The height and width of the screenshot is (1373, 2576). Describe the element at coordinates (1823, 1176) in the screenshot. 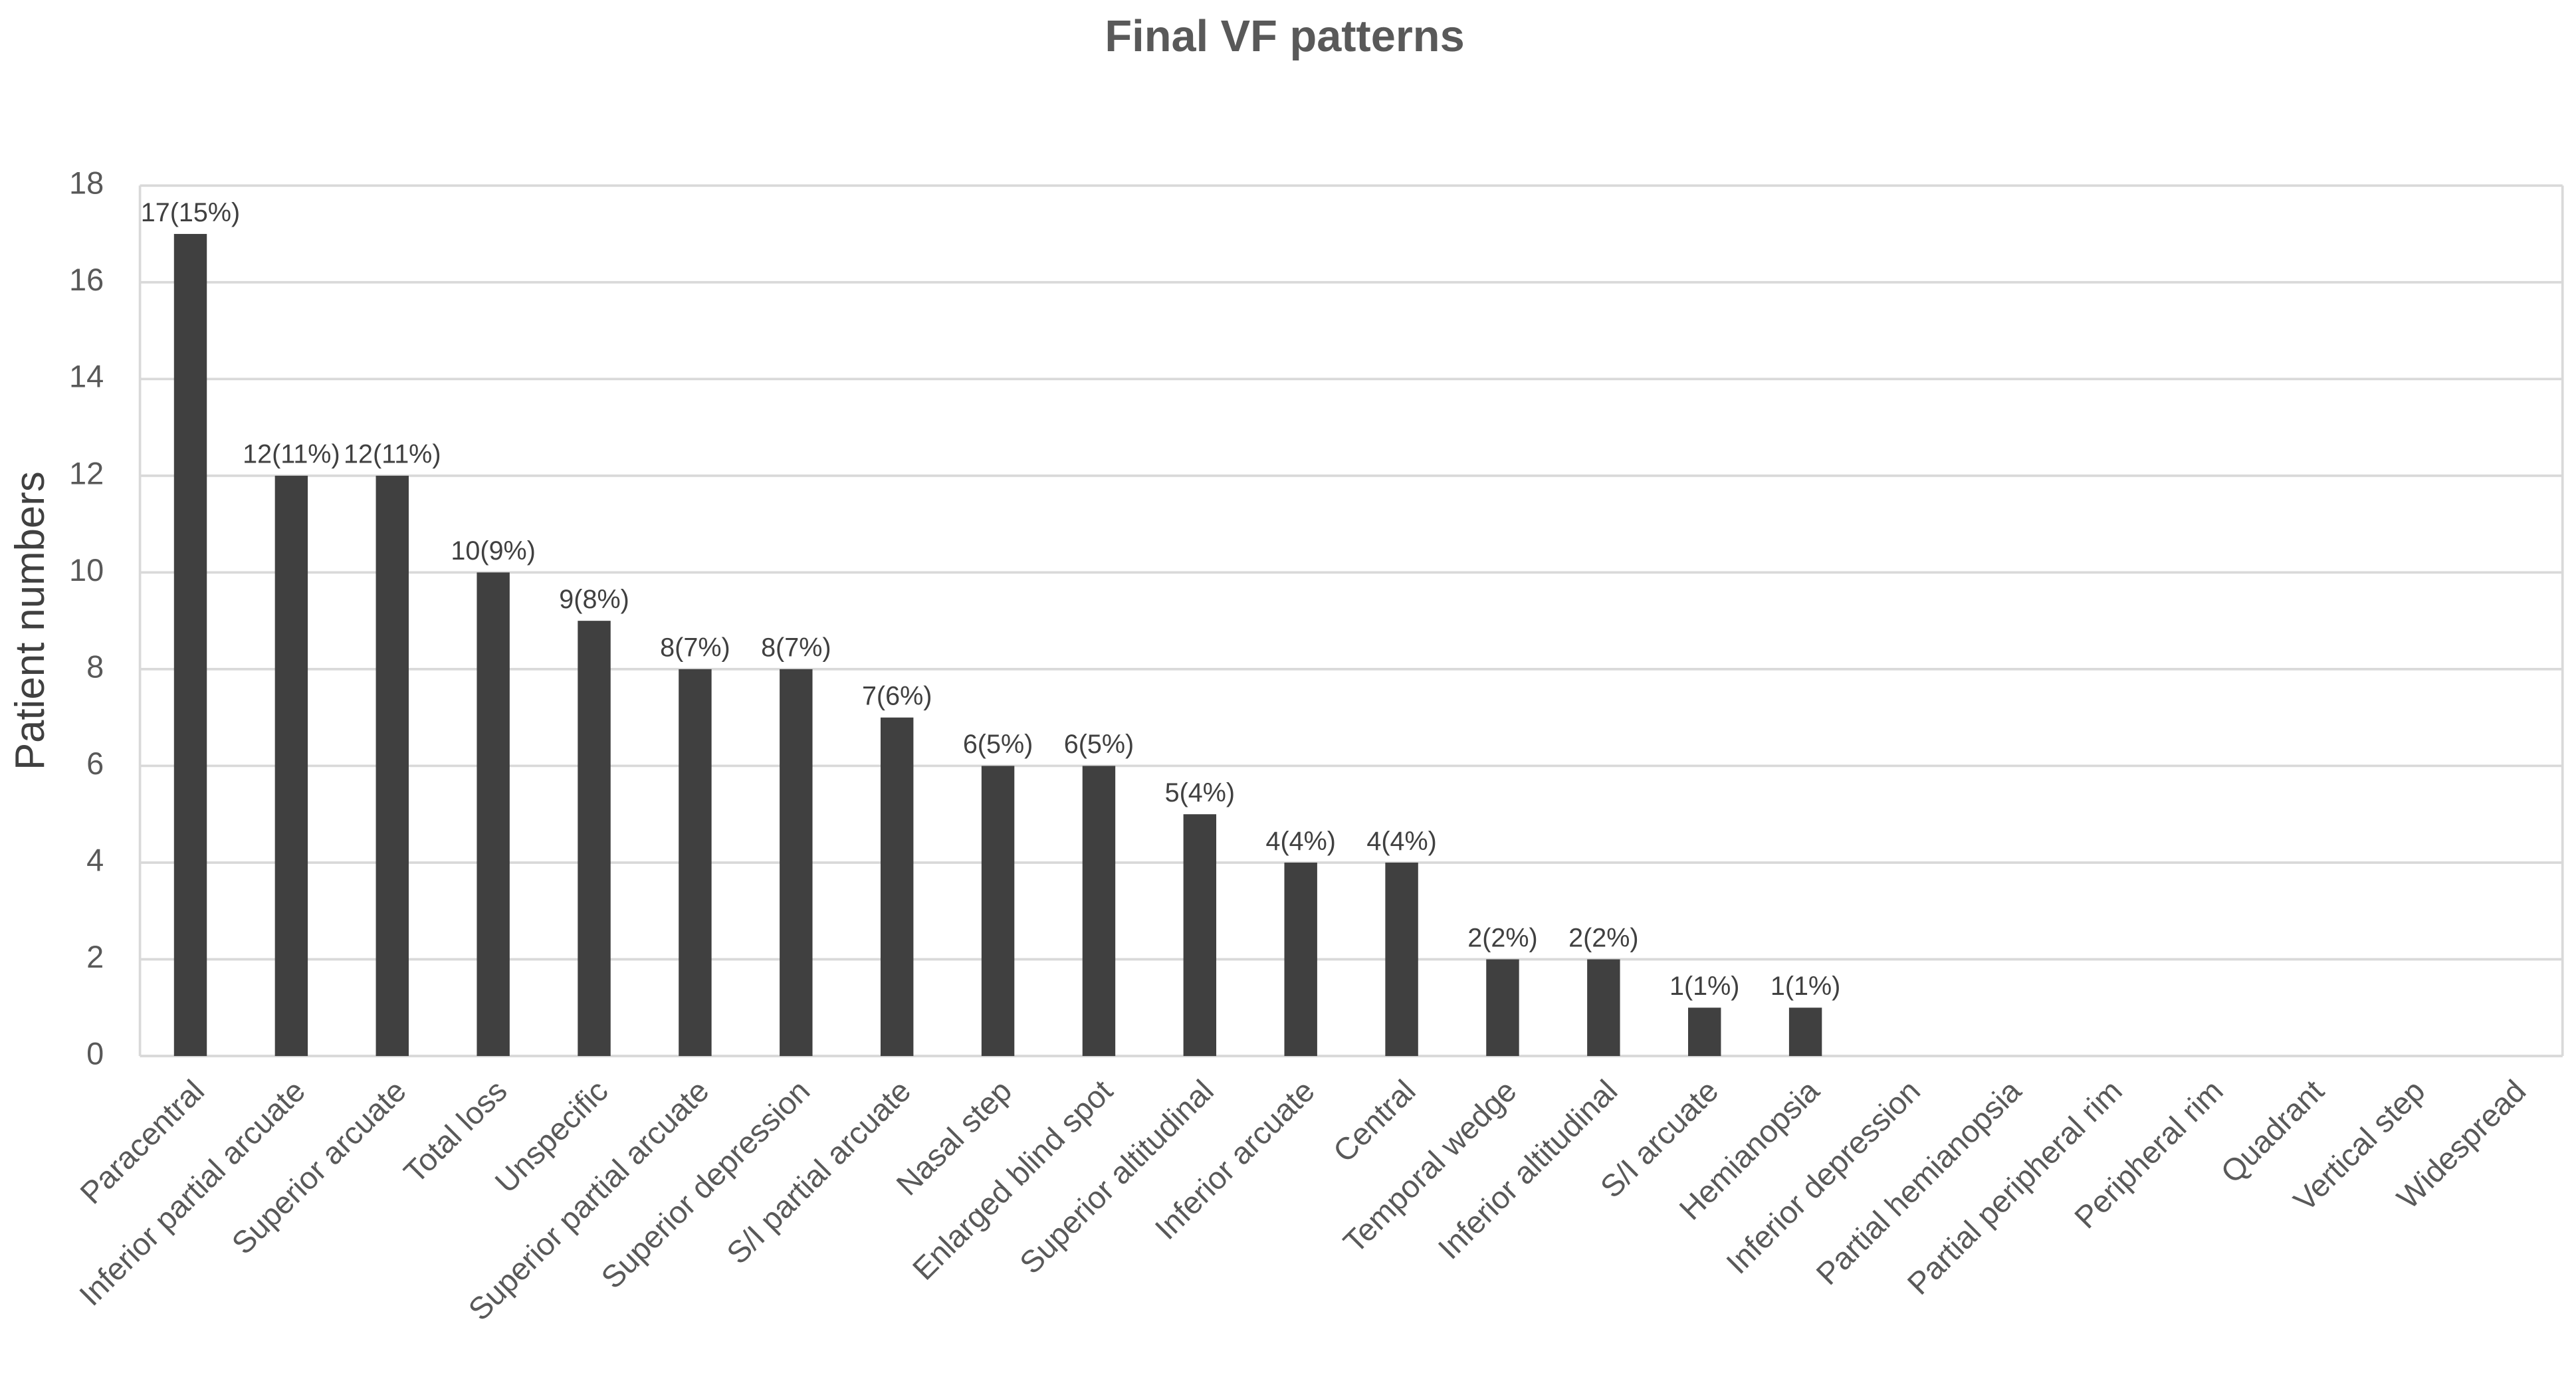

I see `x-tick-label: Inferior depression` at that location.